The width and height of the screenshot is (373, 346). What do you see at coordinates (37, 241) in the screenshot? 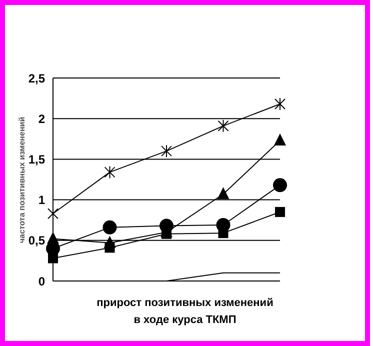
I see `y-tick-label: 0,5` at bounding box center [37, 241].